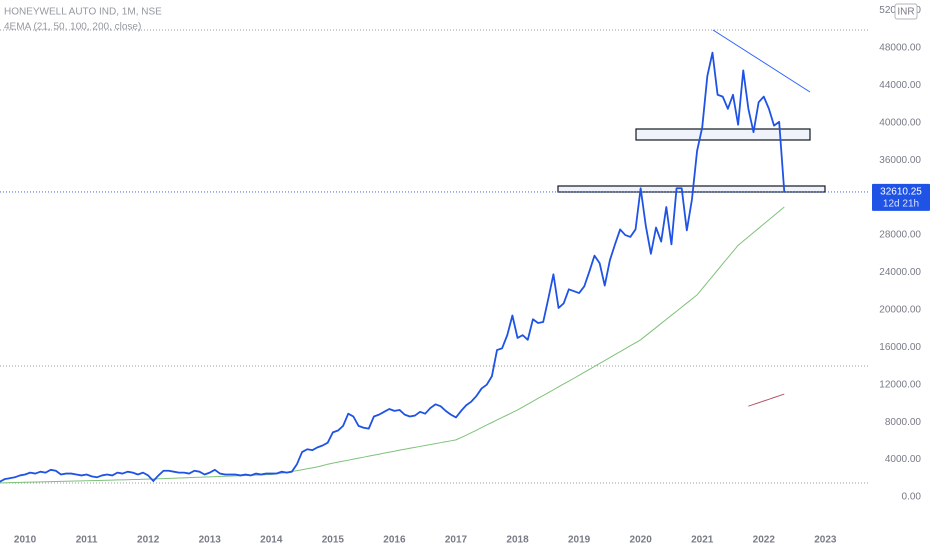 The width and height of the screenshot is (932, 550). What do you see at coordinates (210, 540) in the screenshot?
I see `x-tick-label: 2013` at bounding box center [210, 540].